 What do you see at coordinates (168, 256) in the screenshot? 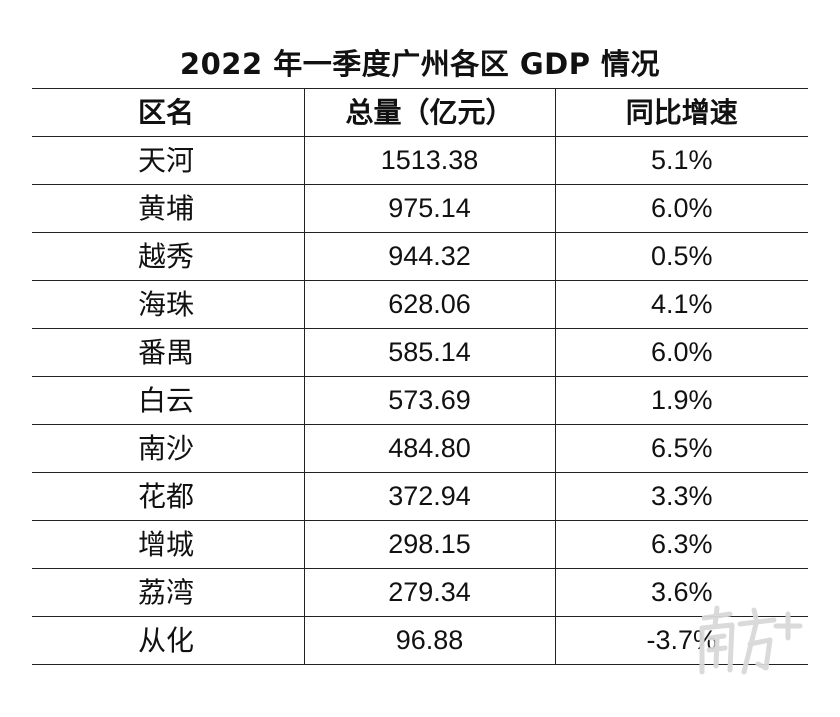
I see `district-cell: 越秀` at bounding box center [168, 256].